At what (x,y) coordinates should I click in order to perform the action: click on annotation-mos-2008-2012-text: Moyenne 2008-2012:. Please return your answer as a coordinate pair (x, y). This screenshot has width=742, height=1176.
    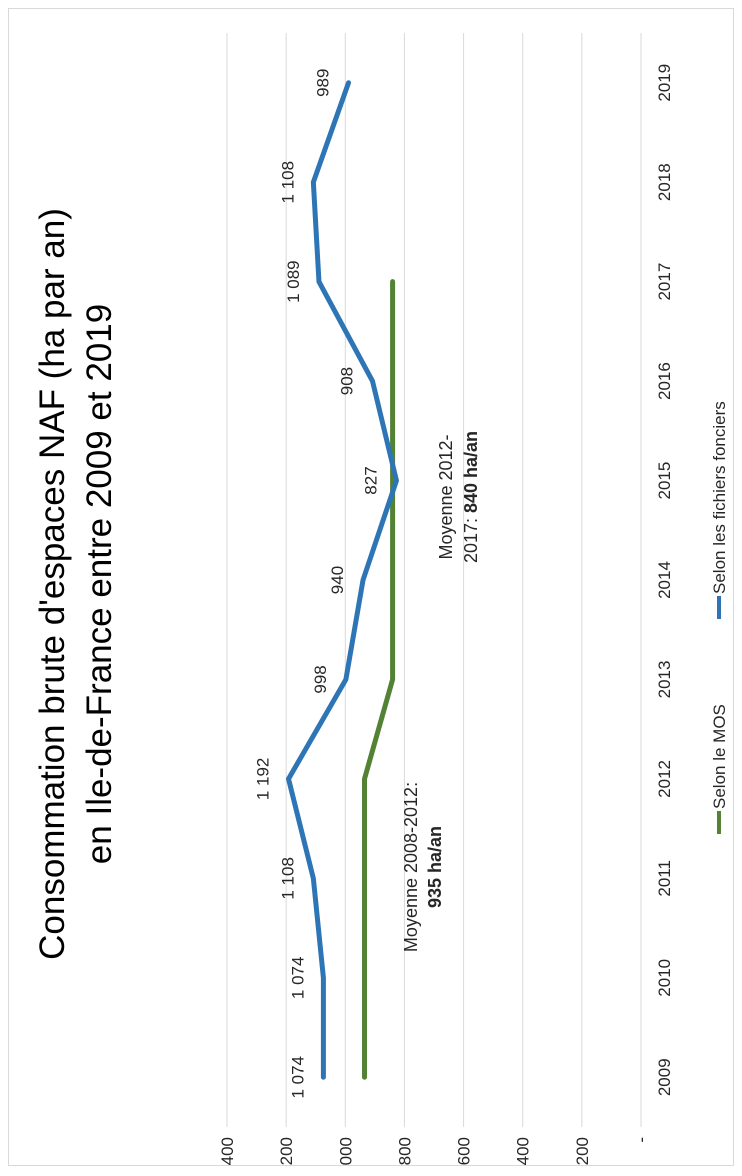
    Looking at the image, I should click on (411, 867).